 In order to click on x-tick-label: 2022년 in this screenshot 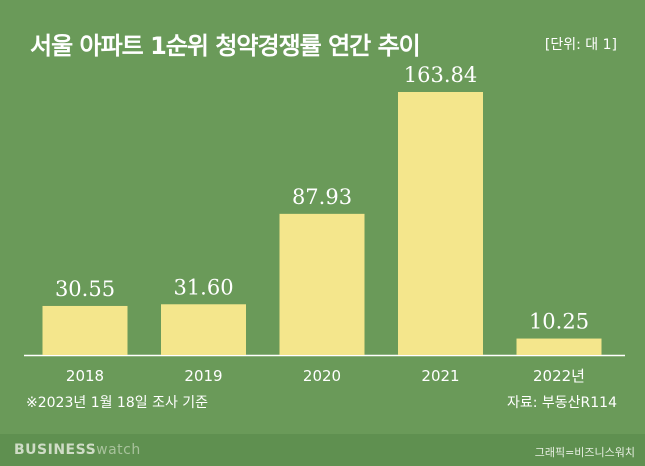, I will do `click(559, 376)`.